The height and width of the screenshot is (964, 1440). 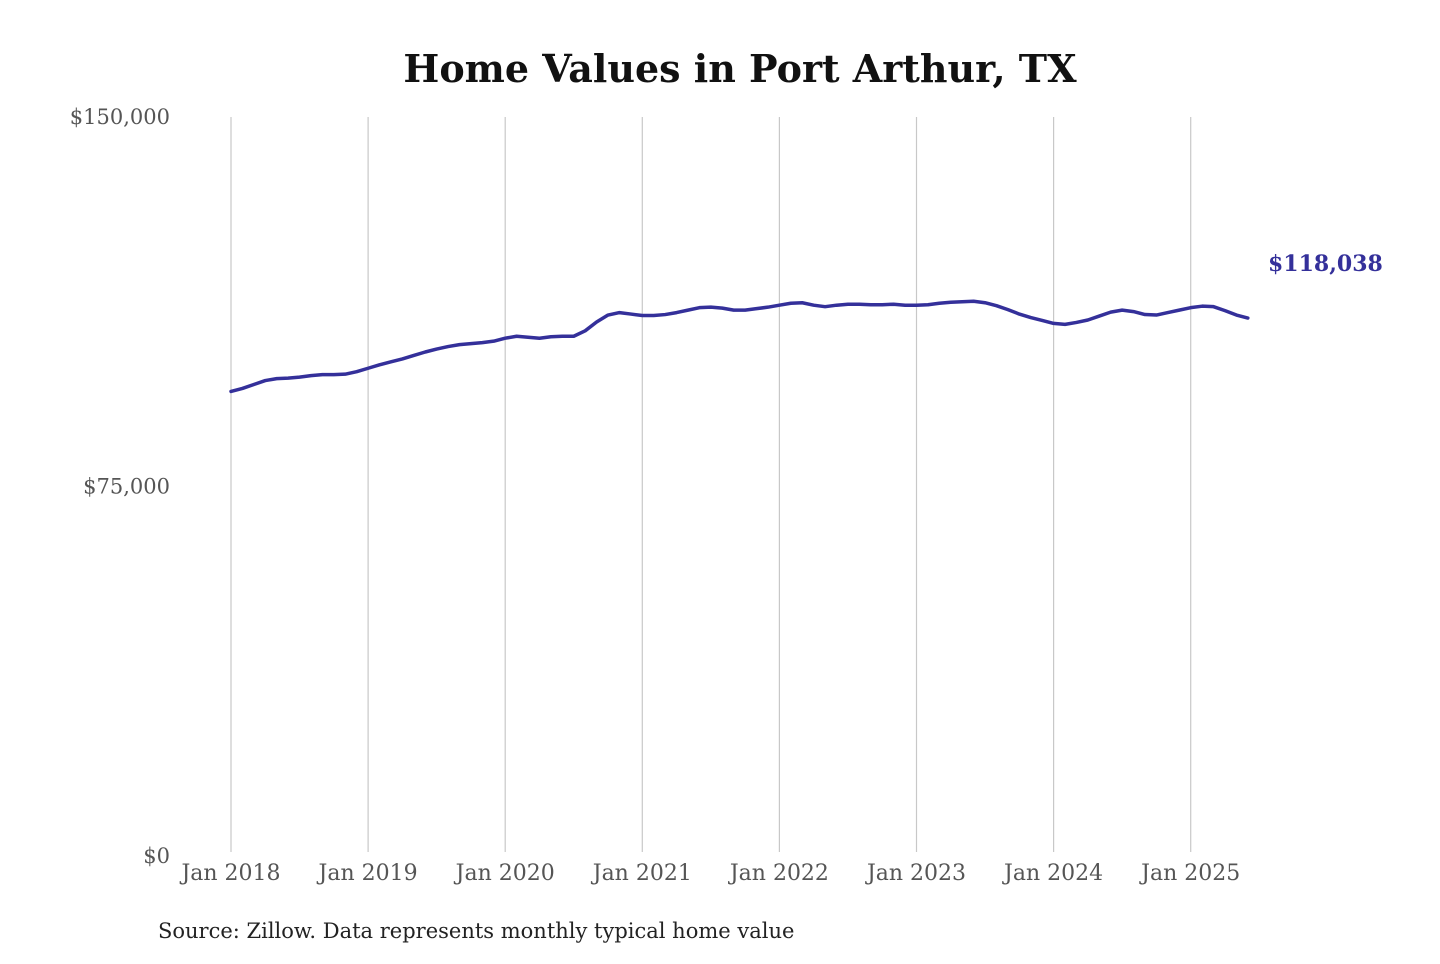 What do you see at coordinates (120, 117) in the screenshot?
I see `y-tick-label: $150,000` at bounding box center [120, 117].